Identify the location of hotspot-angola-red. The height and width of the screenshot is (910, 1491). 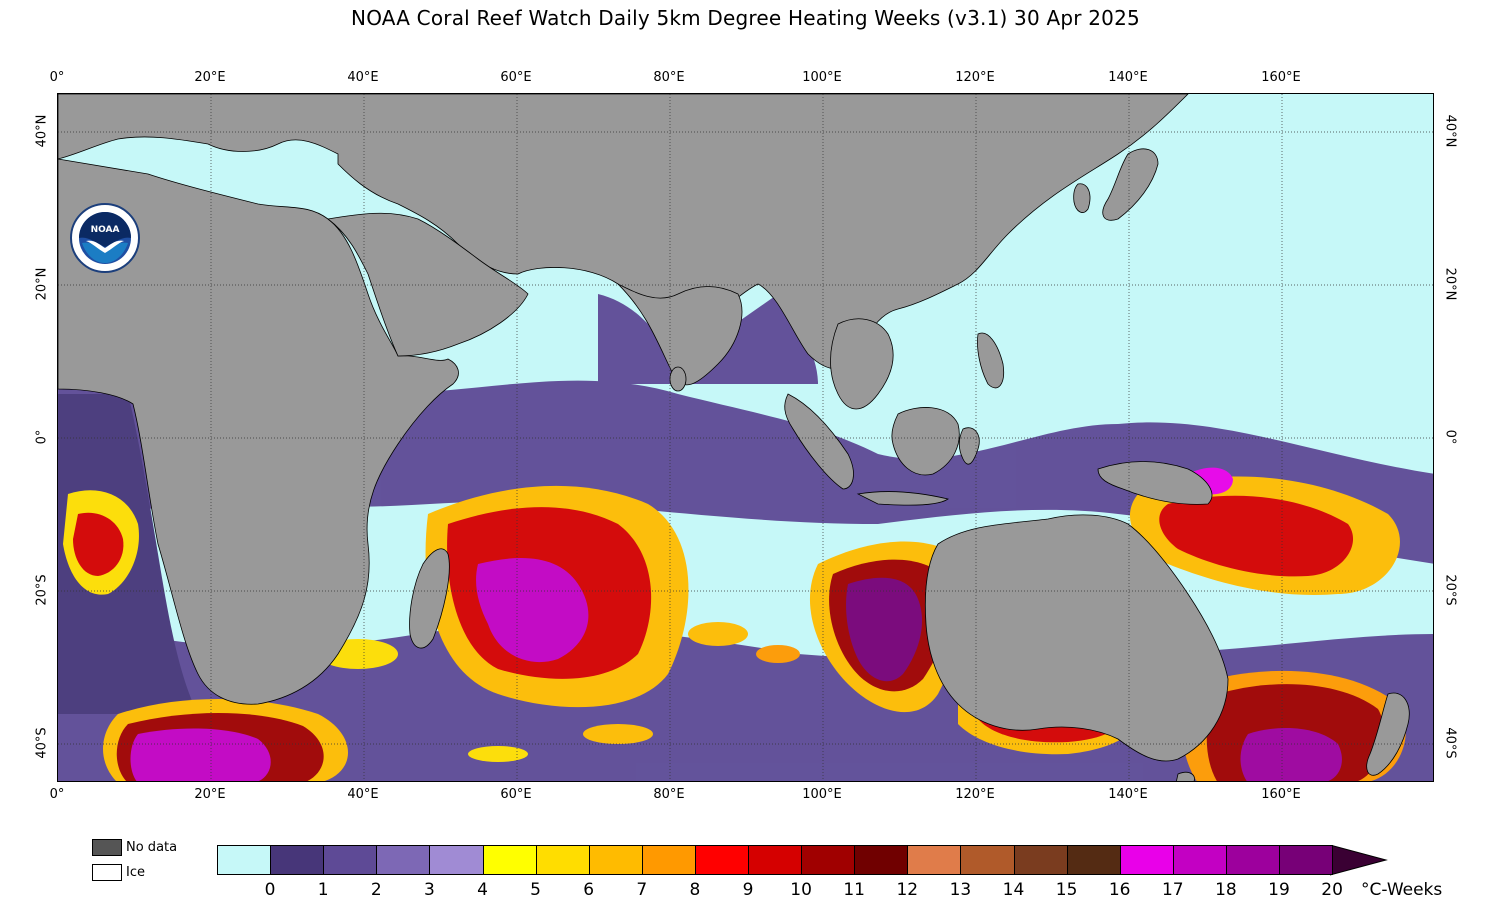
(98, 544).